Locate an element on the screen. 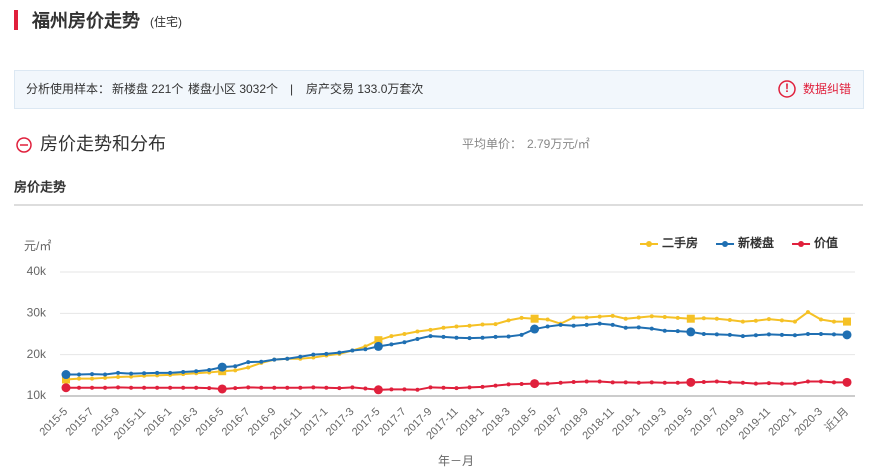 Image resolution: width=883 pixels, height=475 pixels. avg-value: 2.79万元/㎡ is located at coordinates (558, 144).